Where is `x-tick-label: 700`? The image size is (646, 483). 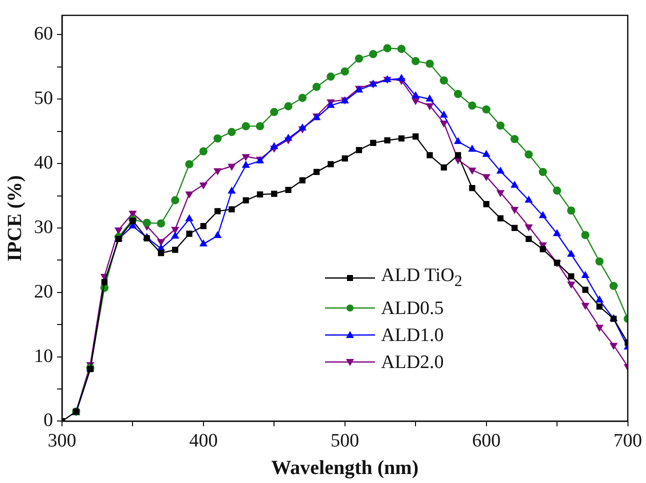
x-tick-label: 700 is located at coordinates (628, 441).